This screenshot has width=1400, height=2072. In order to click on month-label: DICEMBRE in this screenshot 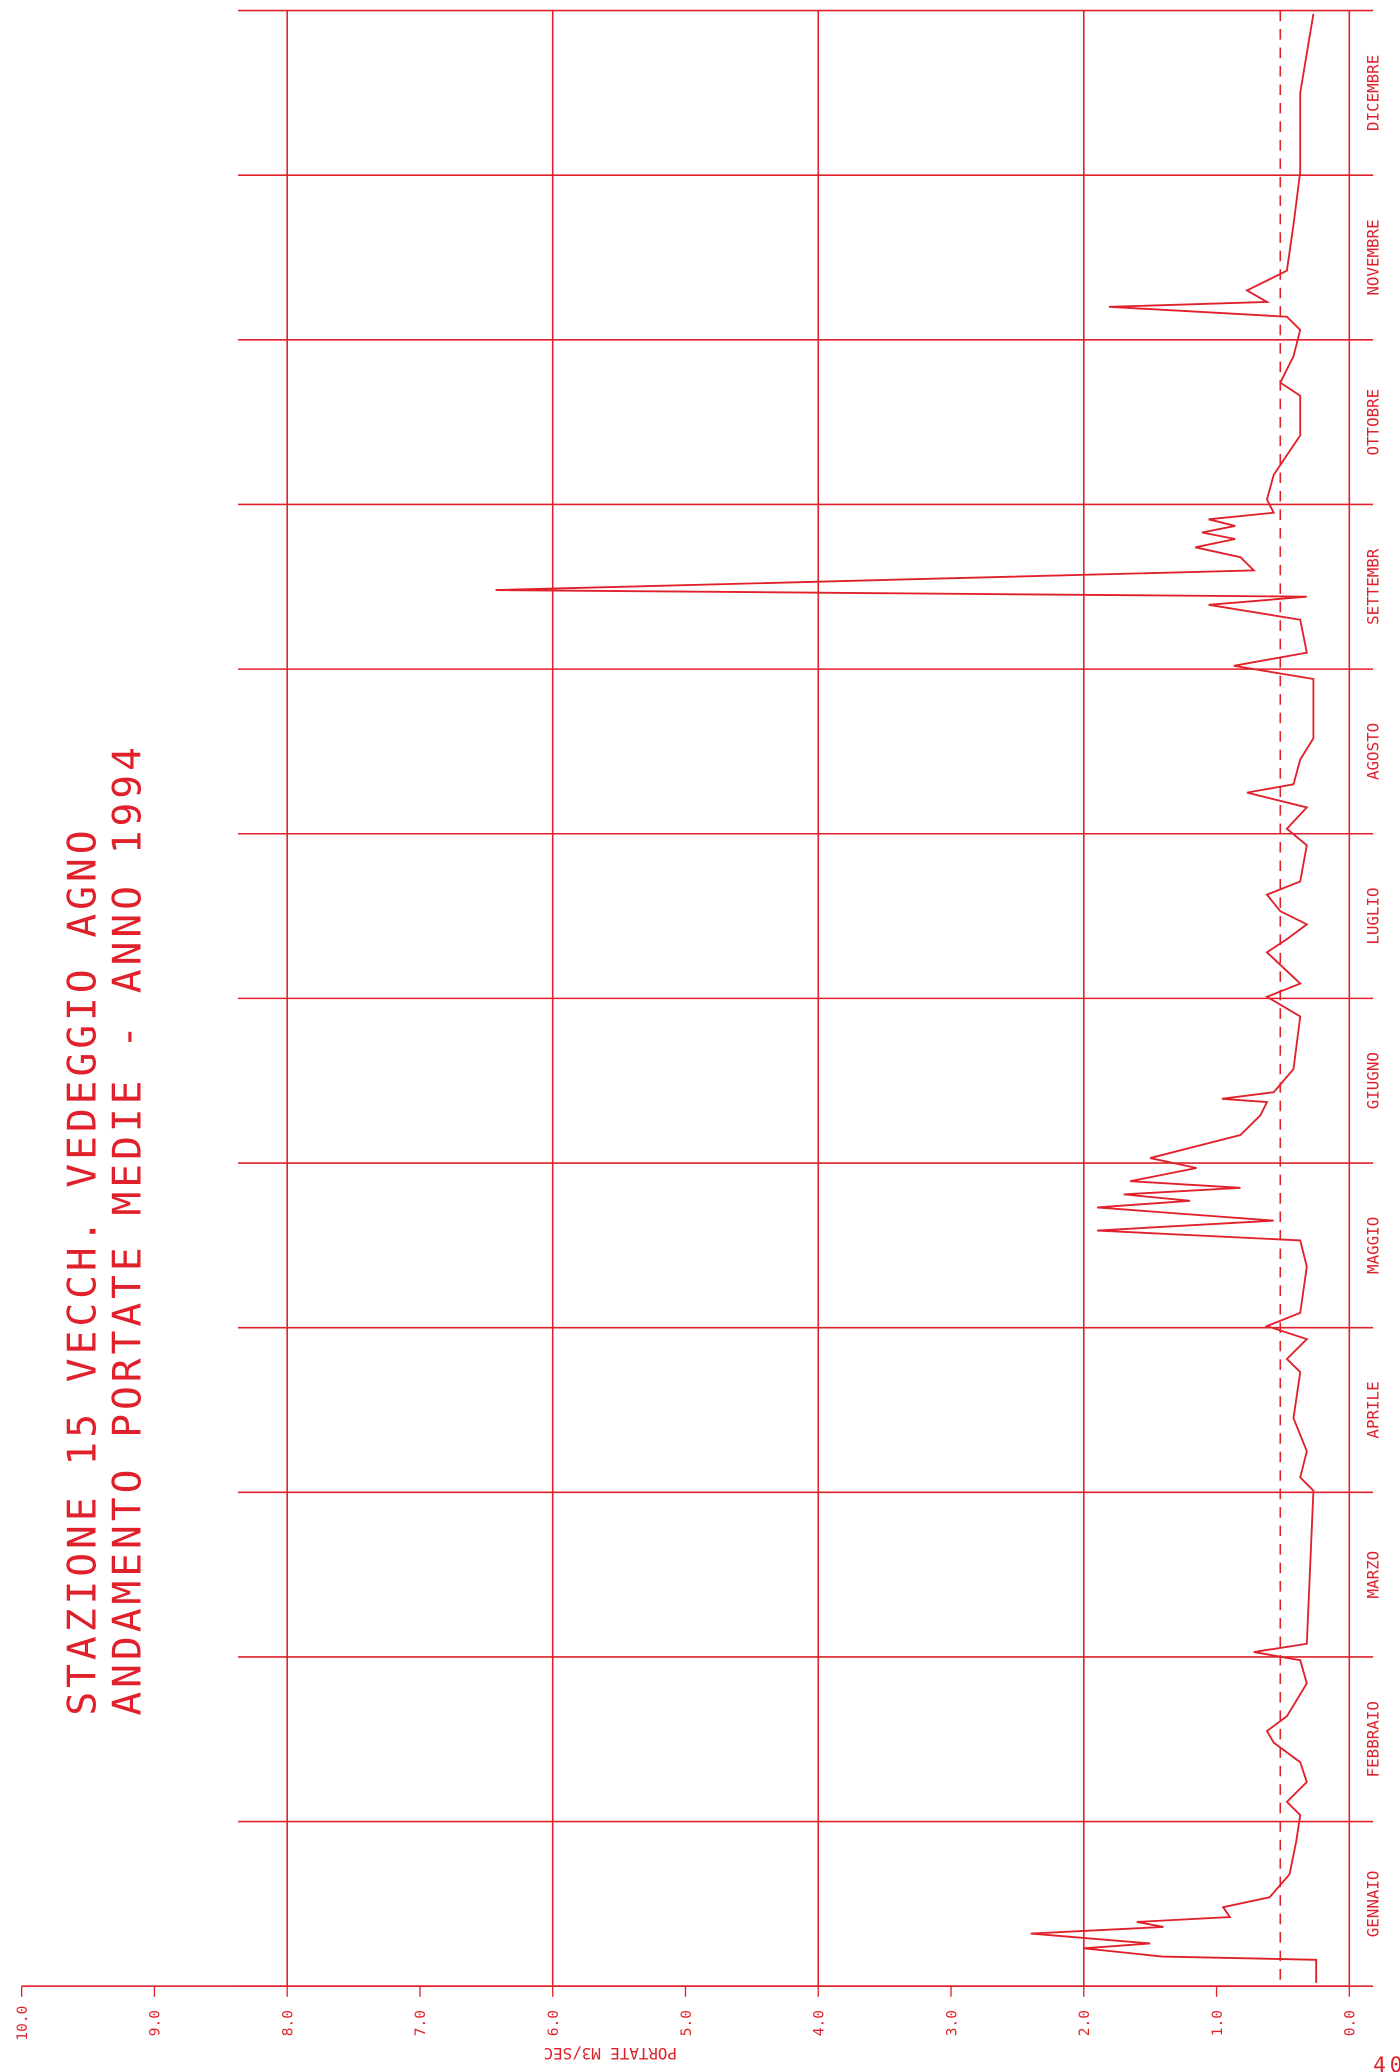, I will do `click(1372, 93)`.